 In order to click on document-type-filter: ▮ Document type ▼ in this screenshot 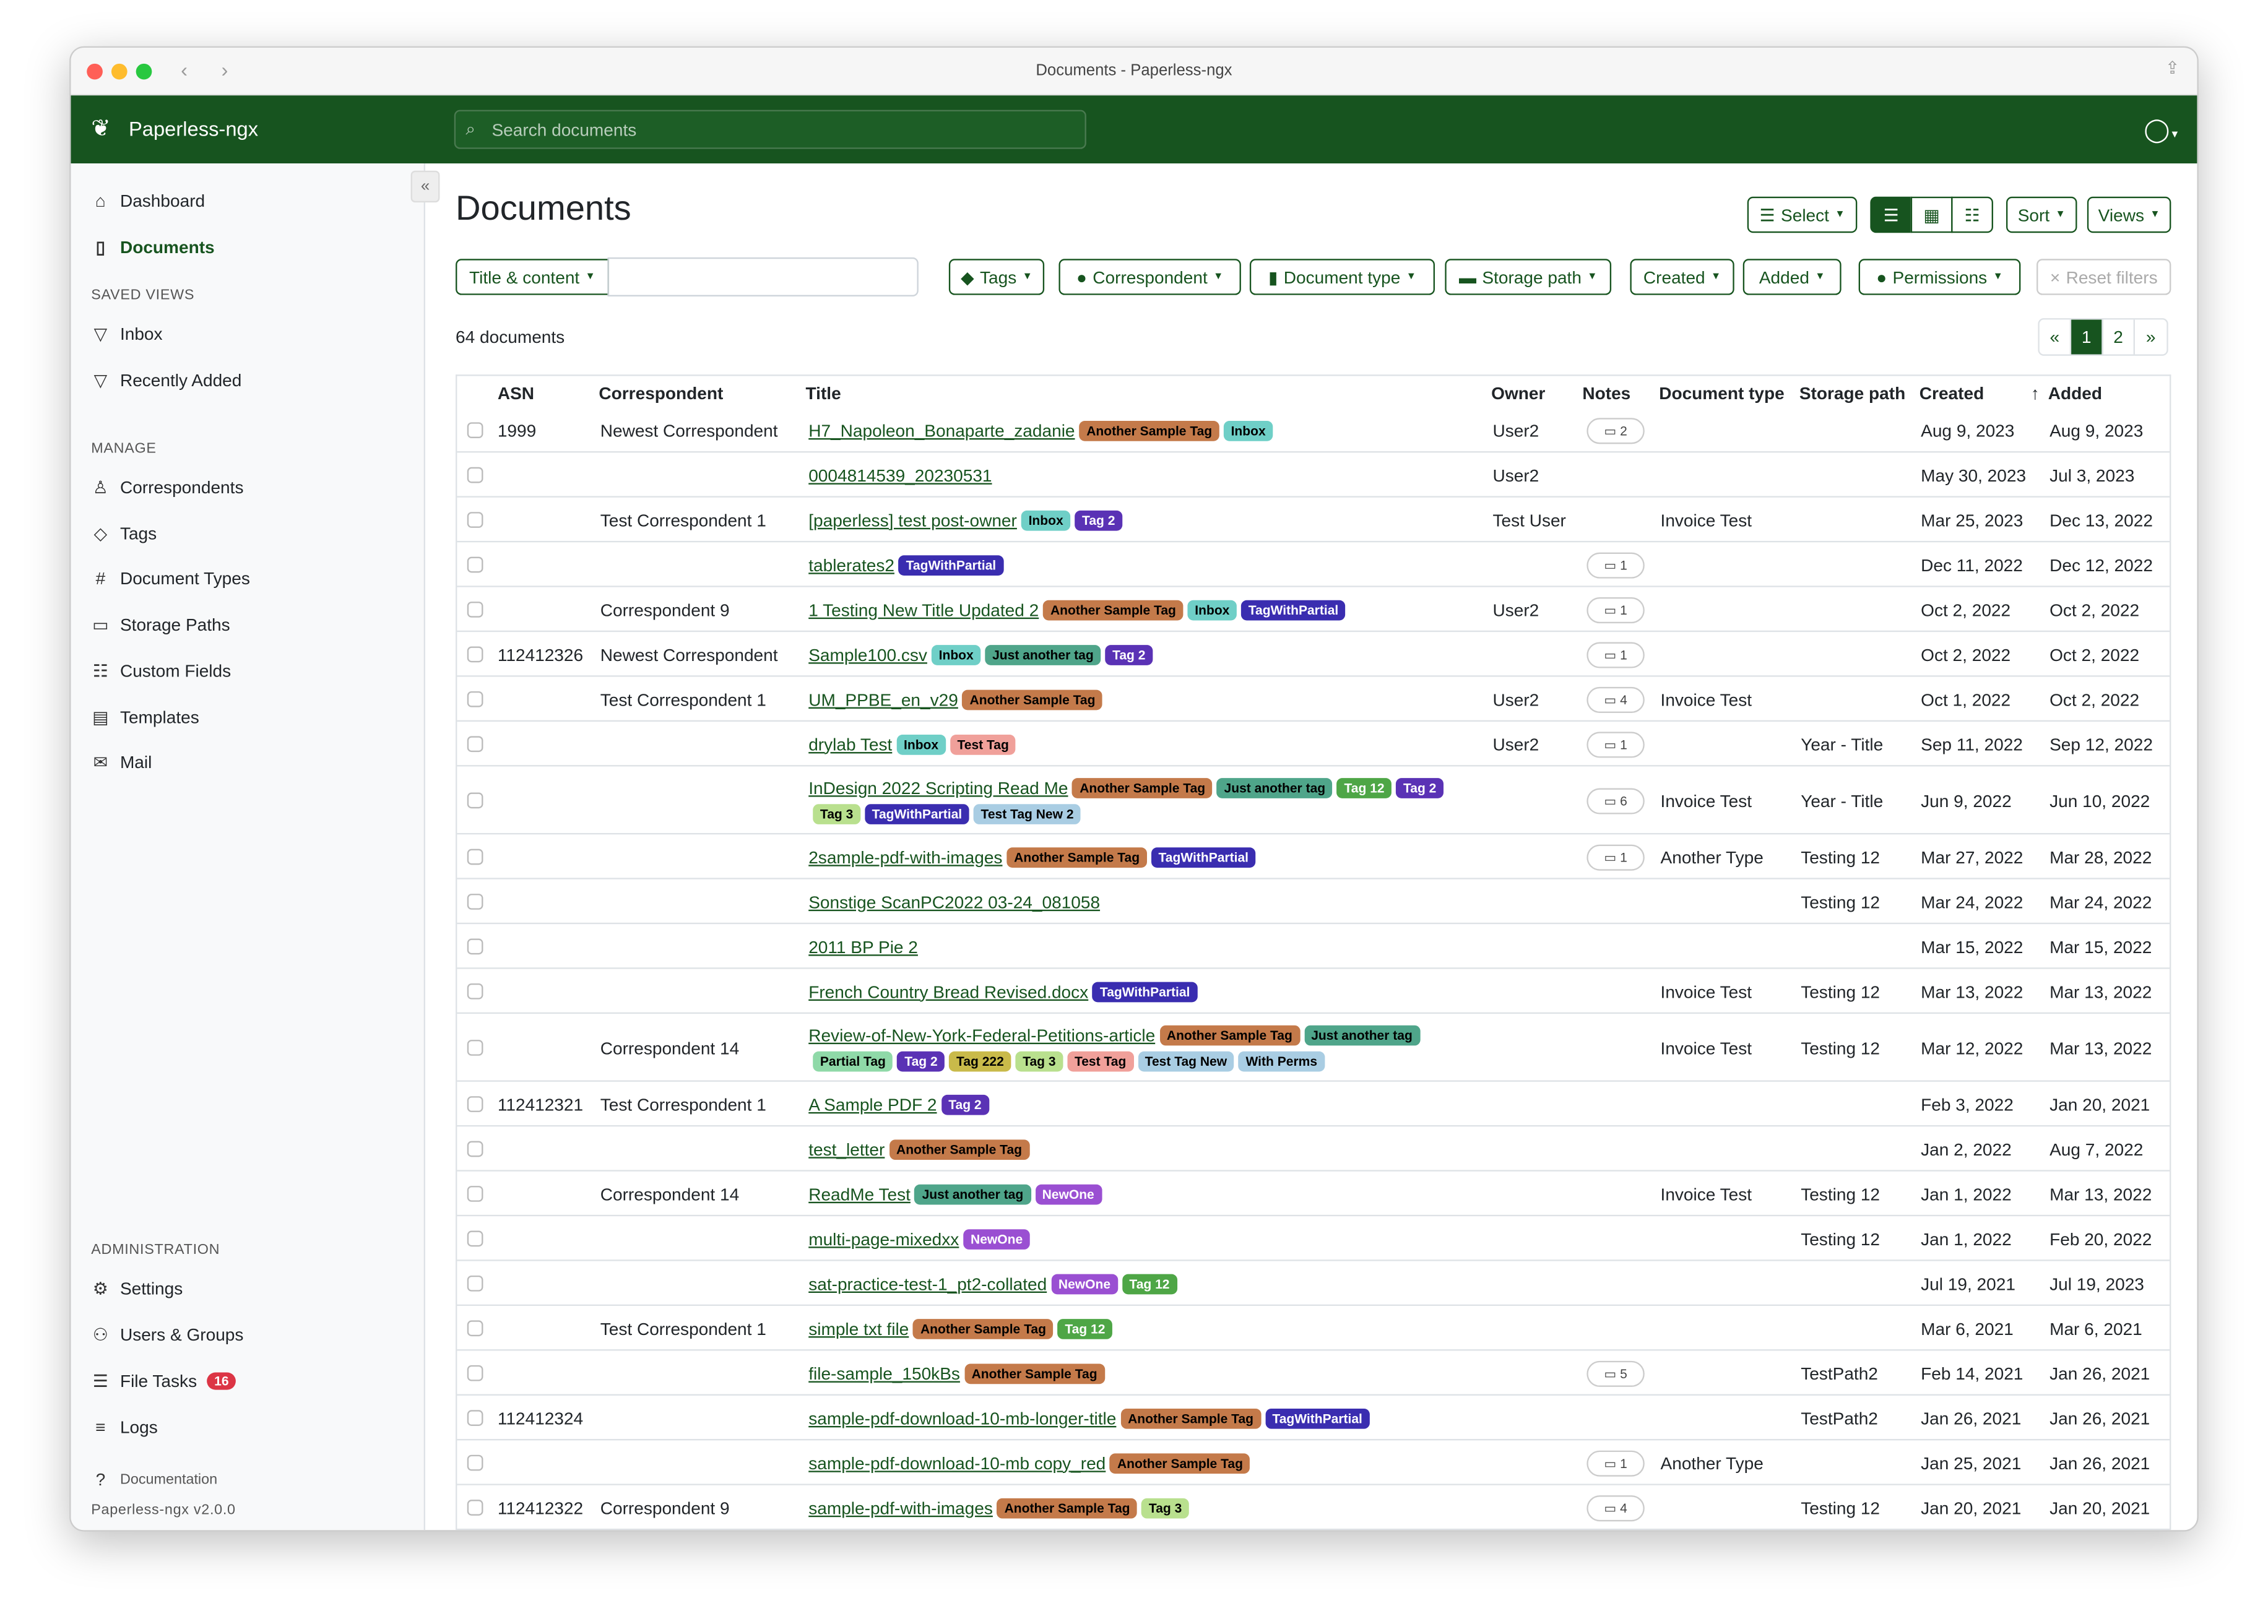, I will do `click(1342, 277)`.